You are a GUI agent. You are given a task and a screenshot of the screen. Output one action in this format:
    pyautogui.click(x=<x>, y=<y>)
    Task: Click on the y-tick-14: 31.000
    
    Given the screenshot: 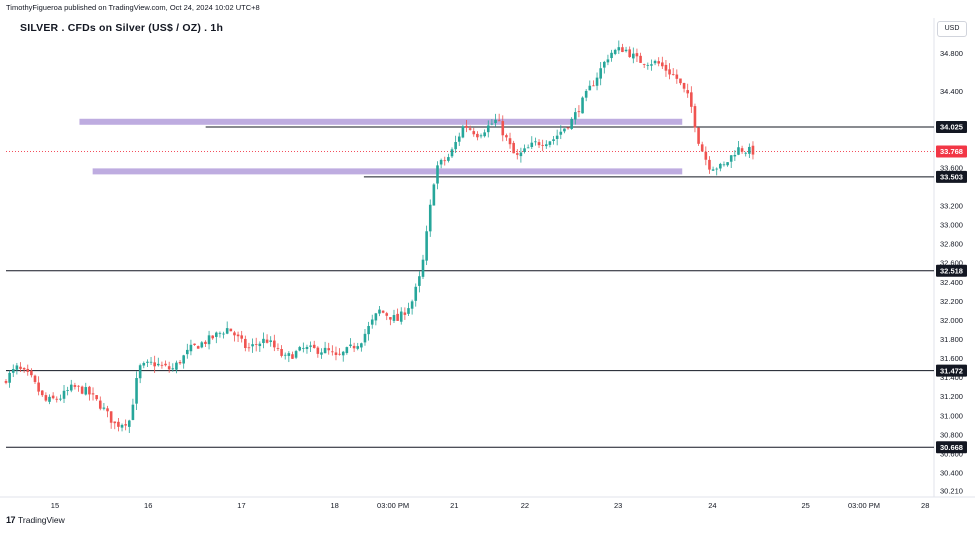 What is the action you would take?
    pyautogui.click(x=951, y=415)
    